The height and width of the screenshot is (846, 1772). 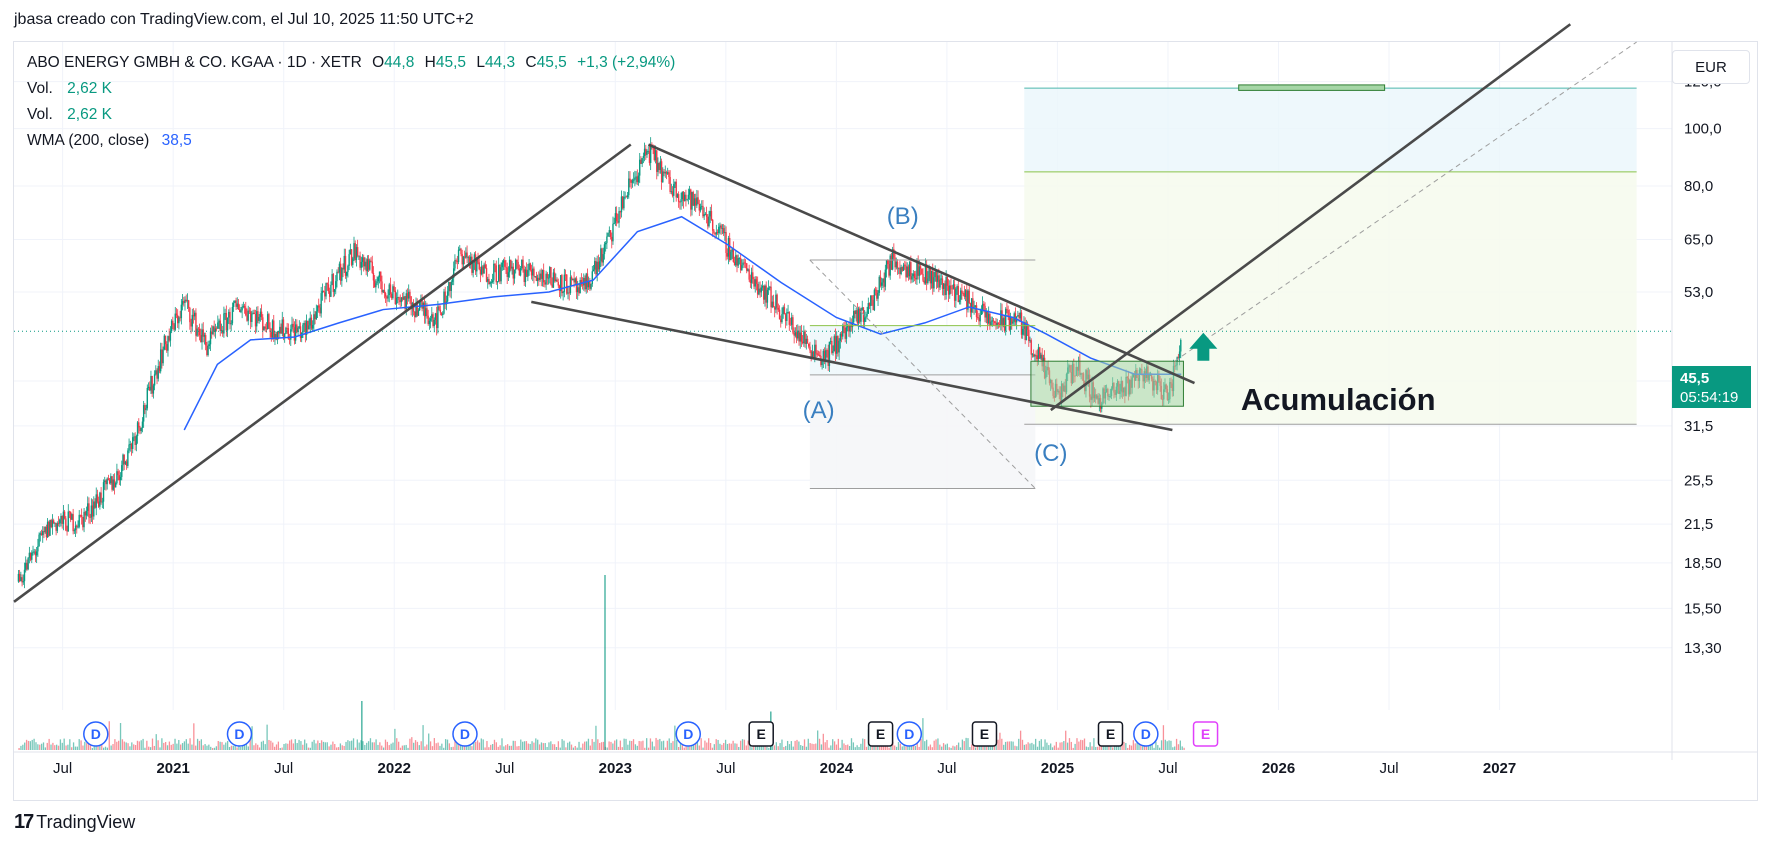 I want to click on volume-bars, so click(x=601, y=662).